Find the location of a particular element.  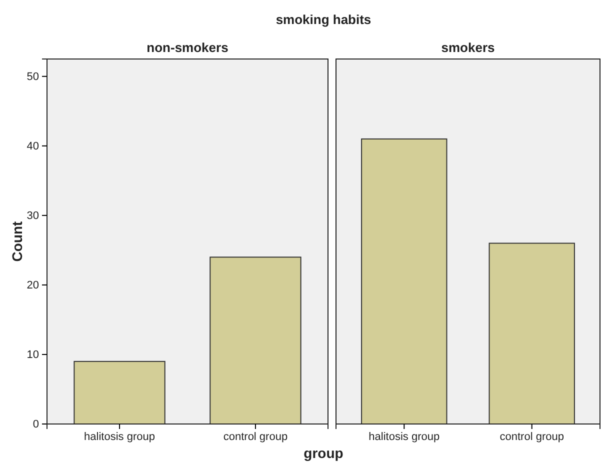

y-tick-label: 50 is located at coordinates (32, 76).